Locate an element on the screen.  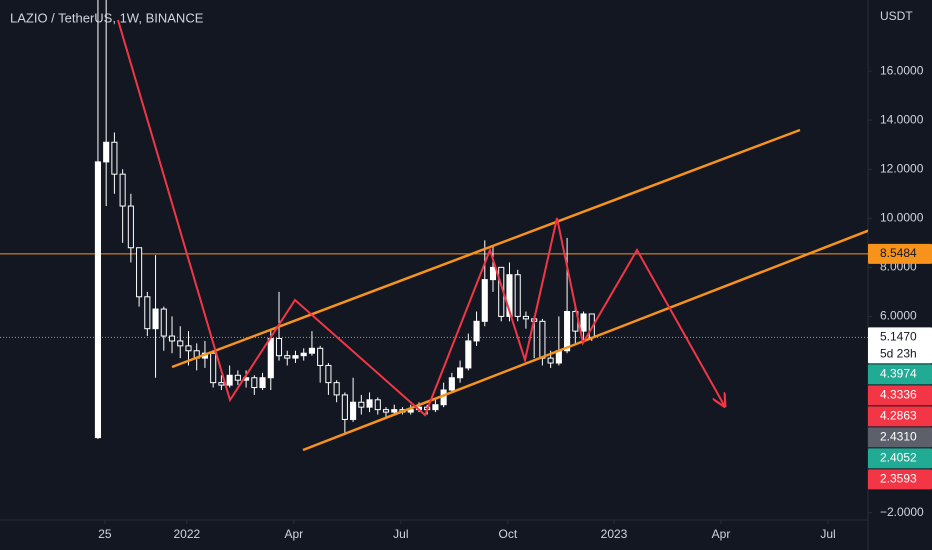
price-label: 8.5484 is located at coordinates (898, 253).